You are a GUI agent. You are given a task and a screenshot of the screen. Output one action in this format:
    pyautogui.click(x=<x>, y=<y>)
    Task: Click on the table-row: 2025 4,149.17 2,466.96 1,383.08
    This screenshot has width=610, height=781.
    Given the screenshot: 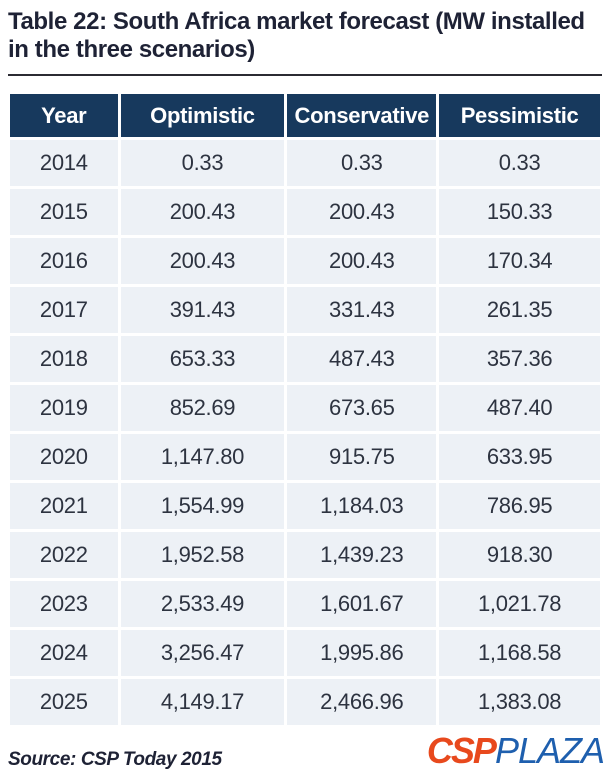 What is the action you would take?
    pyautogui.click(x=305, y=702)
    